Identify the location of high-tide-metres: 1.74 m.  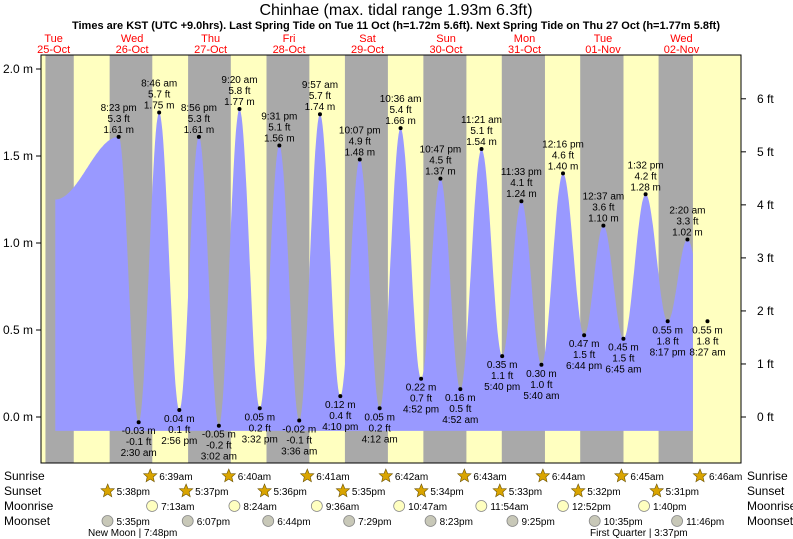
(320, 107).